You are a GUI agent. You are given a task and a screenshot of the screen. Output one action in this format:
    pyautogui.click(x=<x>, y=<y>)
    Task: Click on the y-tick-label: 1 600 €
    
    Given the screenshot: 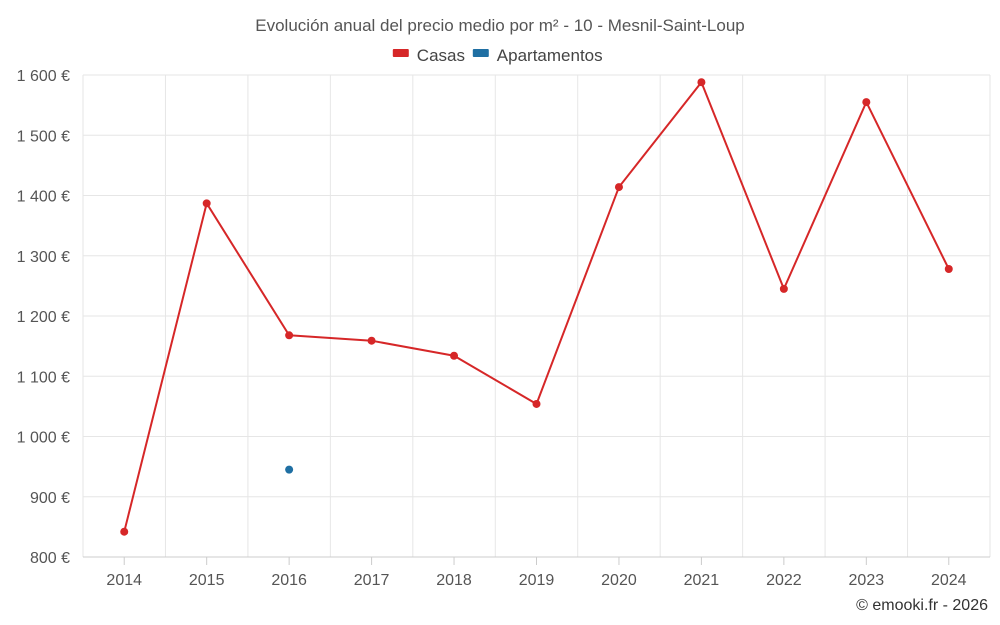 What is the action you would take?
    pyautogui.click(x=43, y=76)
    